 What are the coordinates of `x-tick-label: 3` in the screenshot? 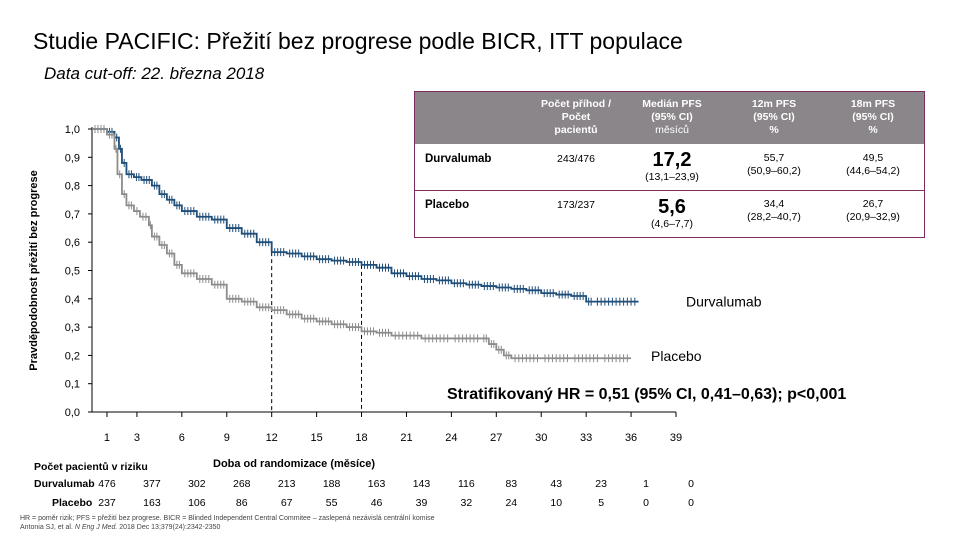 It's located at (137, 438).